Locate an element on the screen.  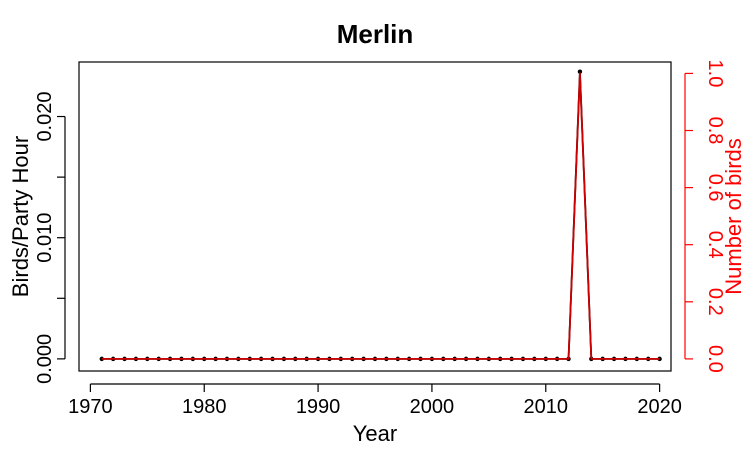
x-tick-label: 1990 is located at coordinates (318, 407).